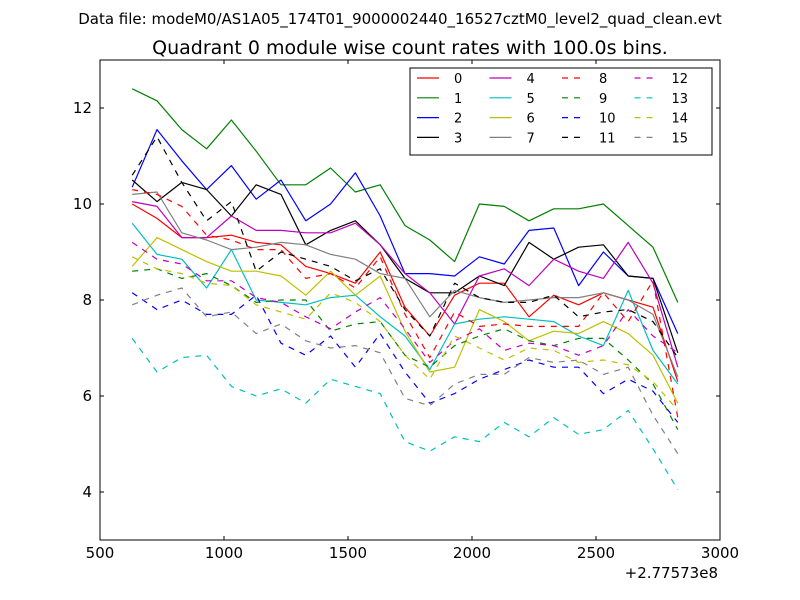  Describe the element at coordinates (561, 111) in the screenshot. I see `legend-box` at that location.